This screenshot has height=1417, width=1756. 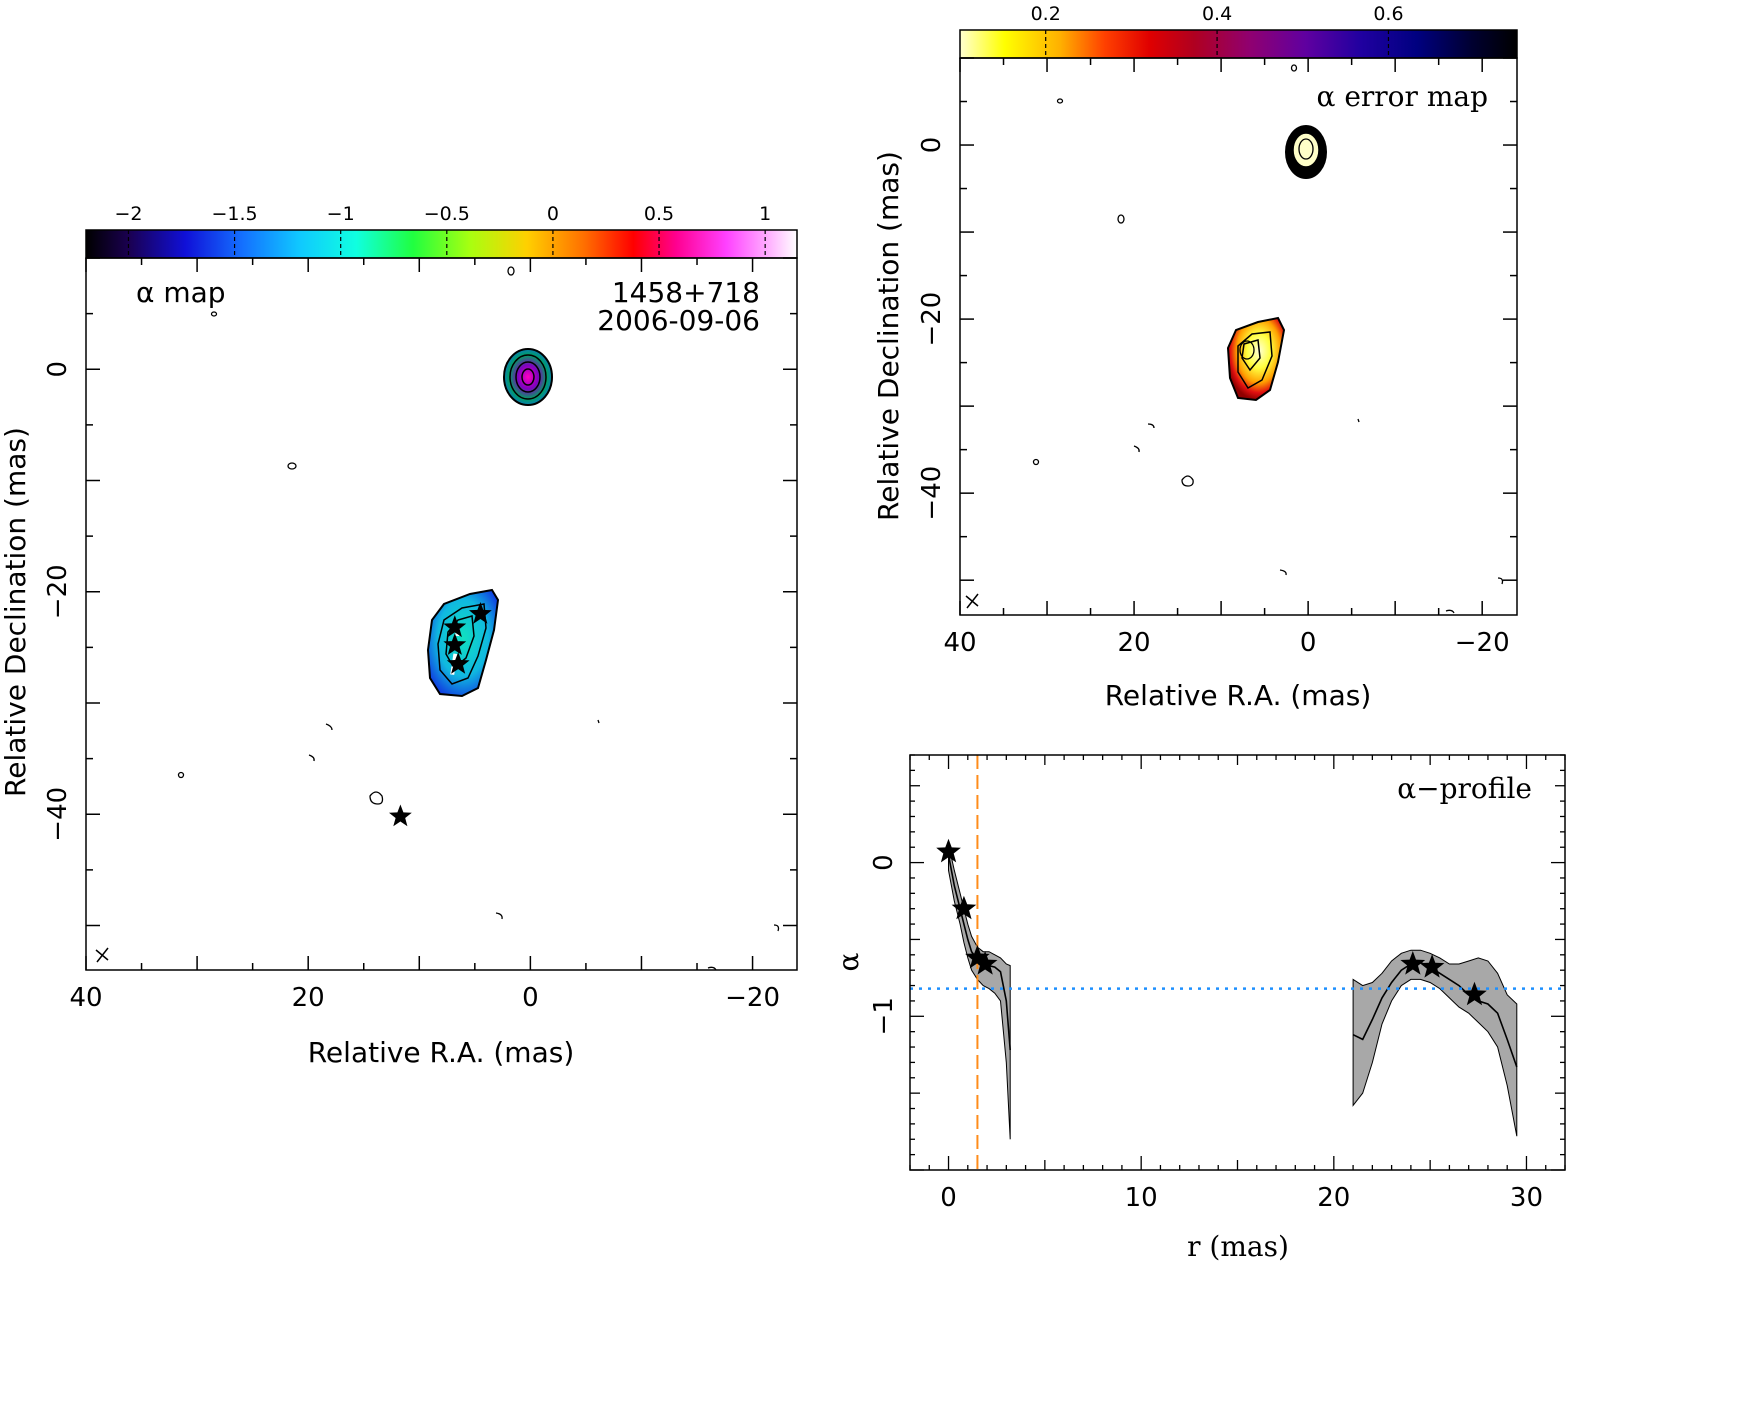 What do you see at coordinates (128, 214) in the screenshot?
I see `colorbar-tick-label: −2` at bounding box center [128, 214].